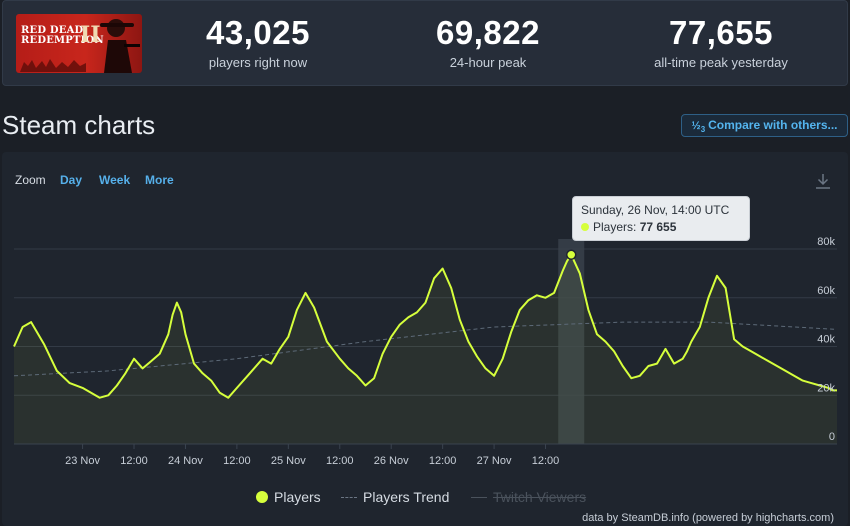  I want to click on legend-players: Players, so click(288, 497).